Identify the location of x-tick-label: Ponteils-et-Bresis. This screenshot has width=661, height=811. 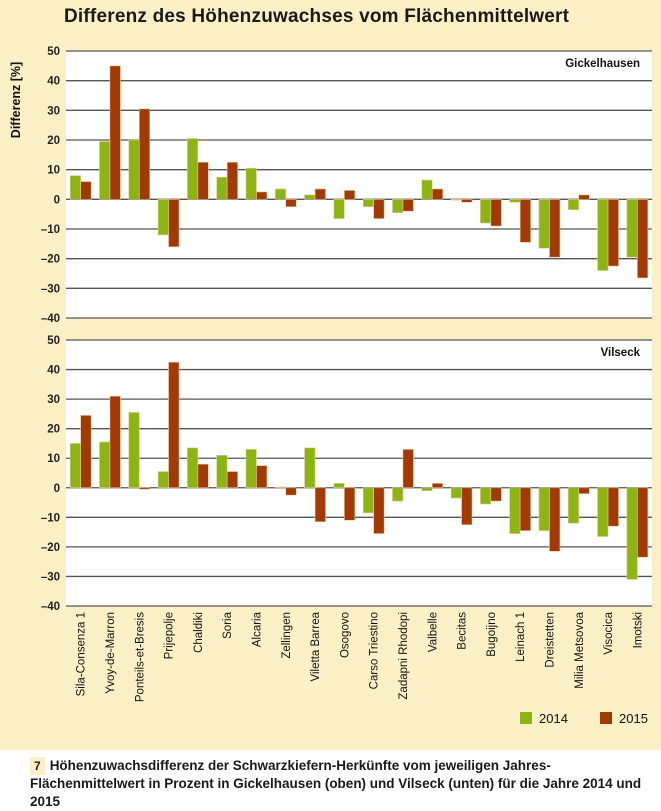
(140, 657).